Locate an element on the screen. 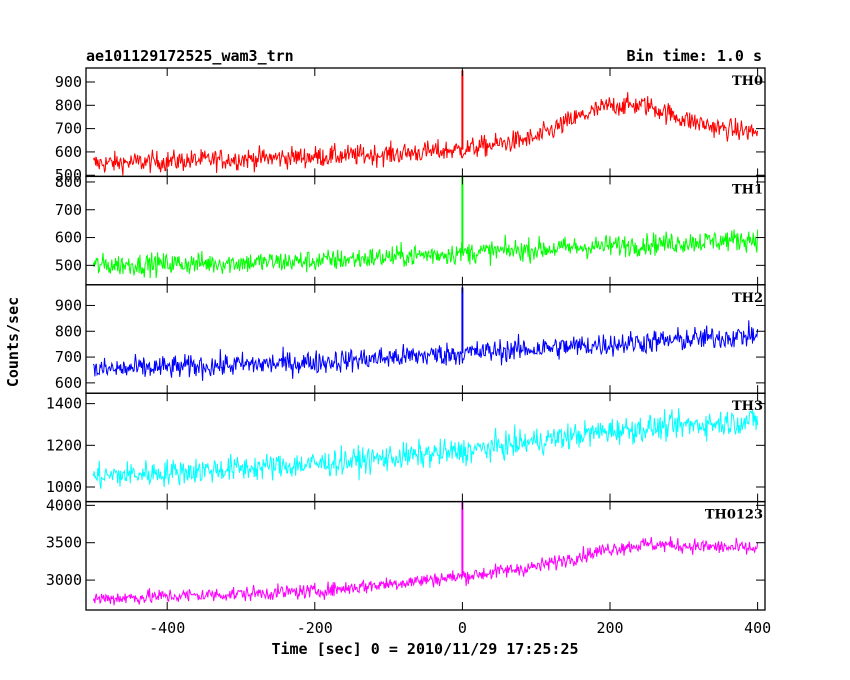 The width and height of the screenshot is (850, 680). series-th1 is located at coordinates (425, 254).